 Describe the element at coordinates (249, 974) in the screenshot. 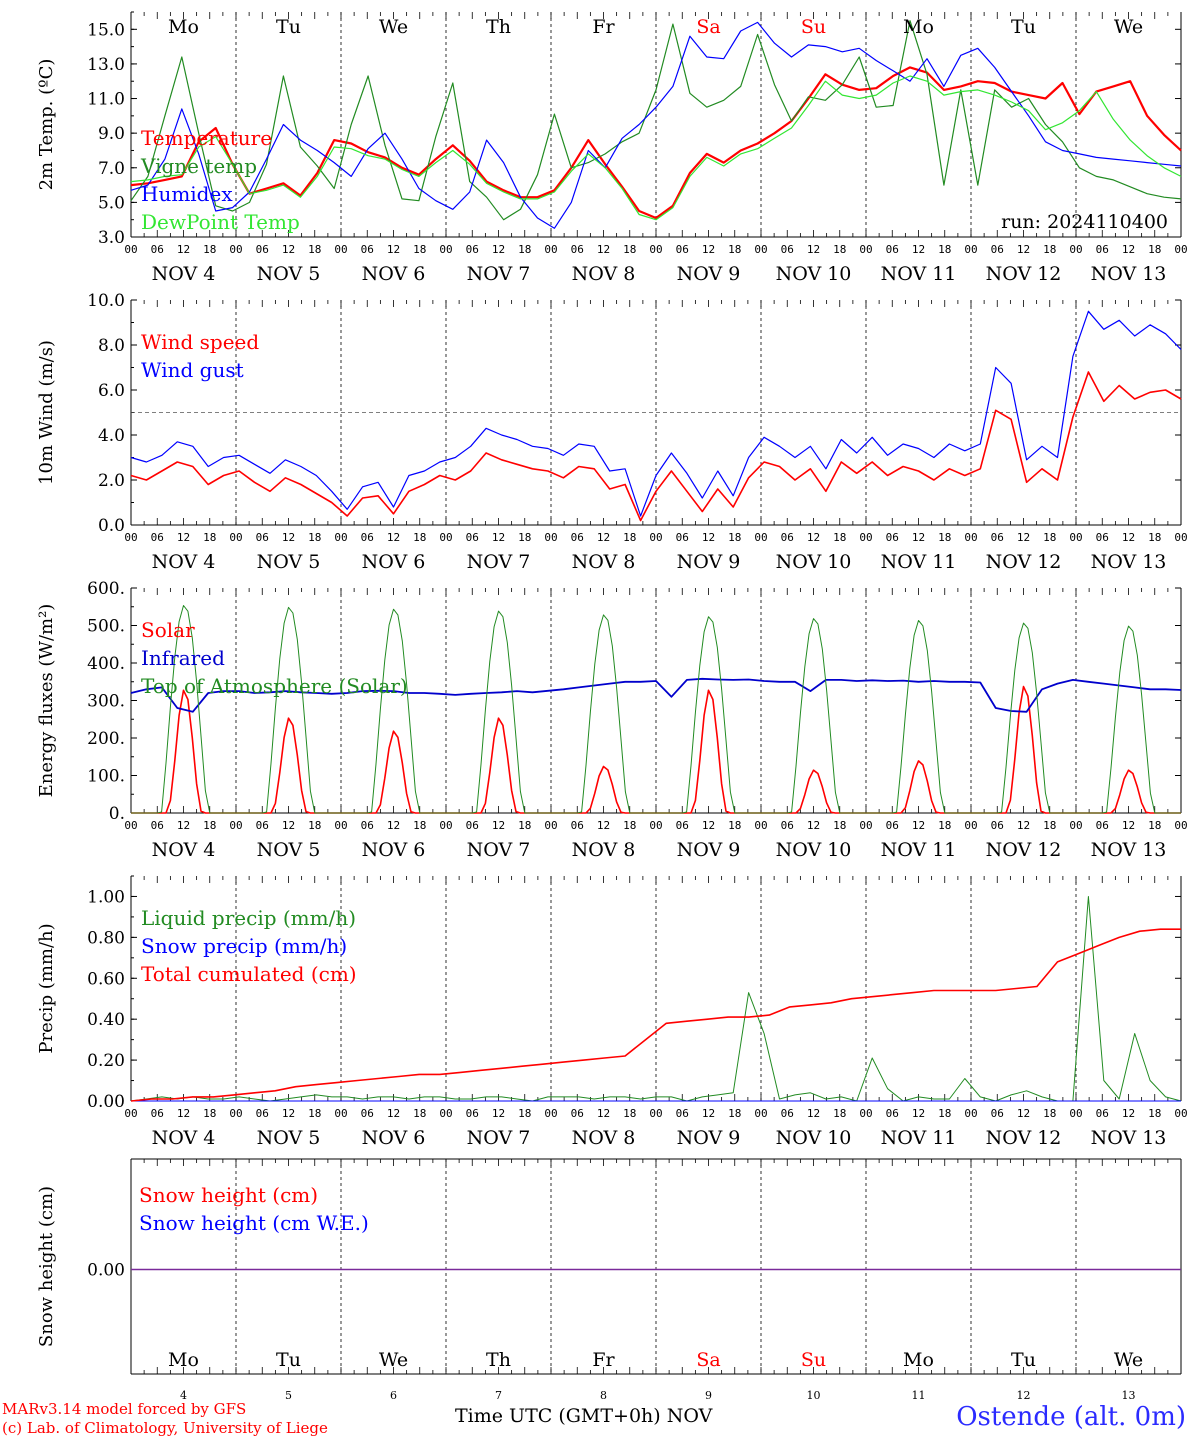

I see `legend-entry: Total cumulated (cm)` at that location.